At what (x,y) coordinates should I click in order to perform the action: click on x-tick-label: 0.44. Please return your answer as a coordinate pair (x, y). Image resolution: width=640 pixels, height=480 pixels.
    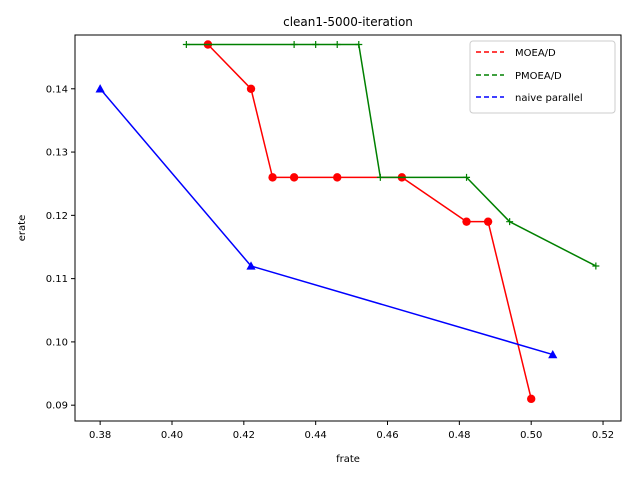
    Looking at the image, I should click on (316, 435).